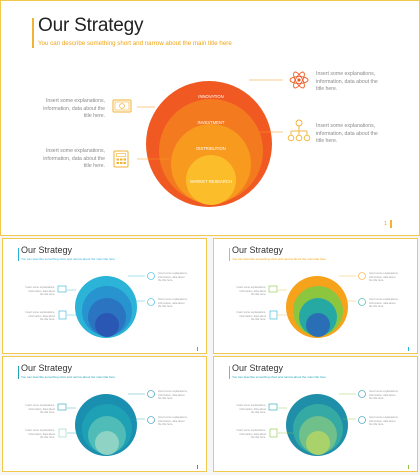 This screenshot has width=420, height=475. I want to click on layer-label: MARKET RESEARCH, so click(211, 181).